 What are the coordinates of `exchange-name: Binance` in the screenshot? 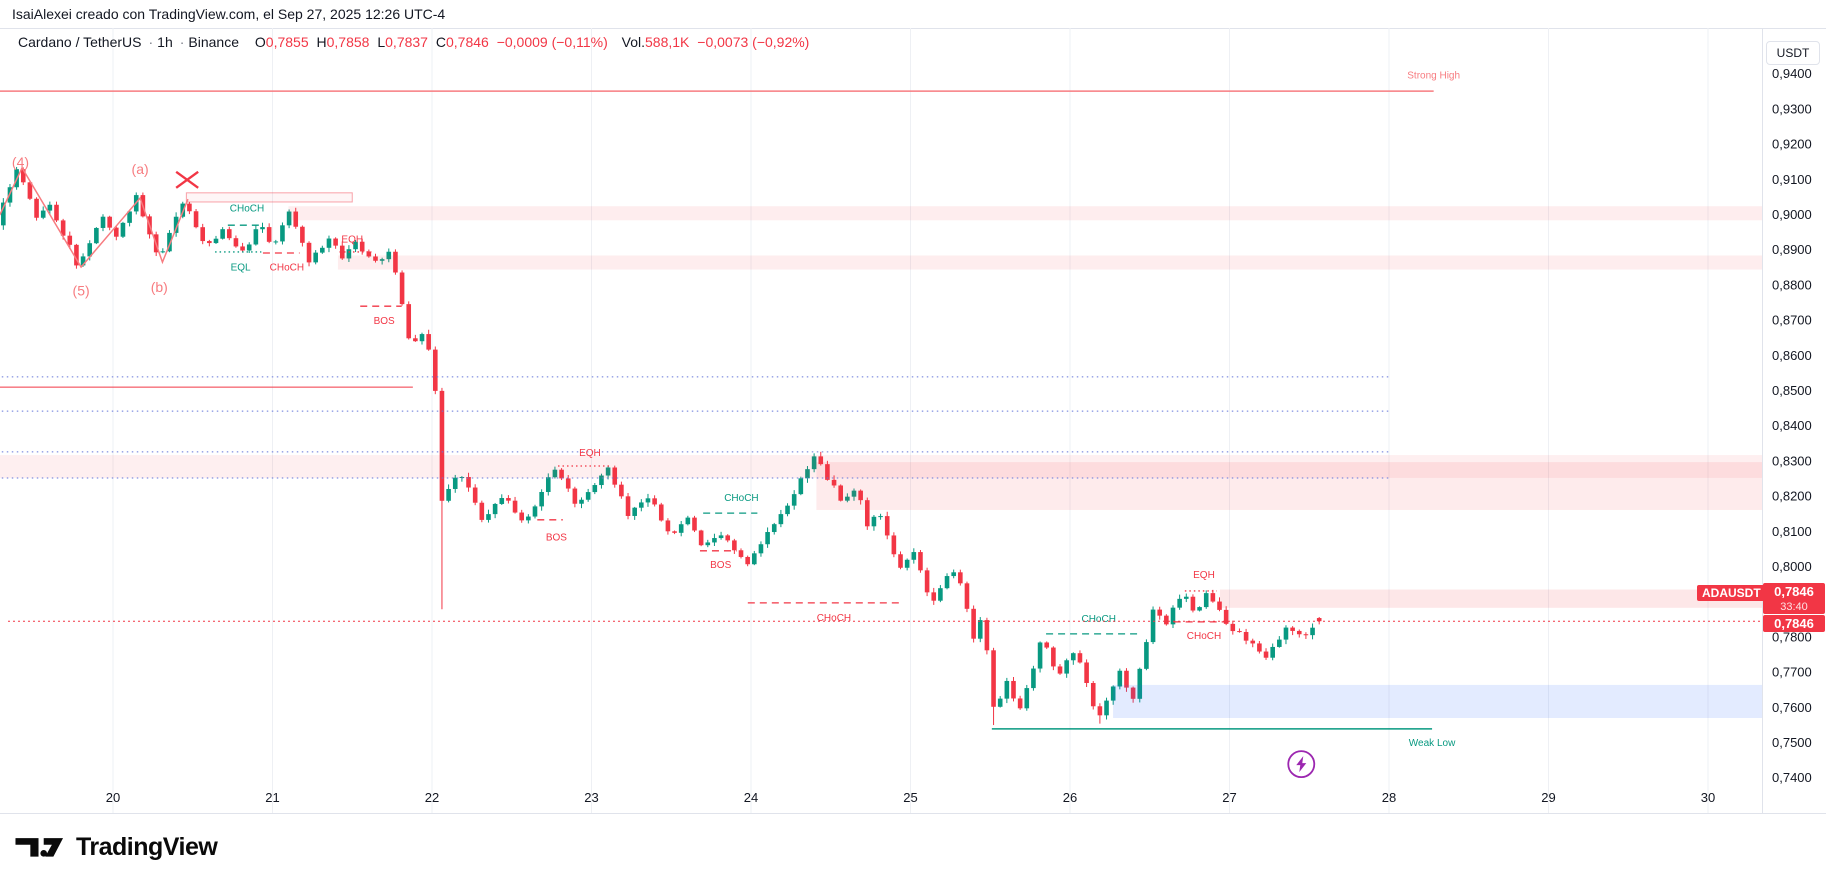 It's located at (213, 42).